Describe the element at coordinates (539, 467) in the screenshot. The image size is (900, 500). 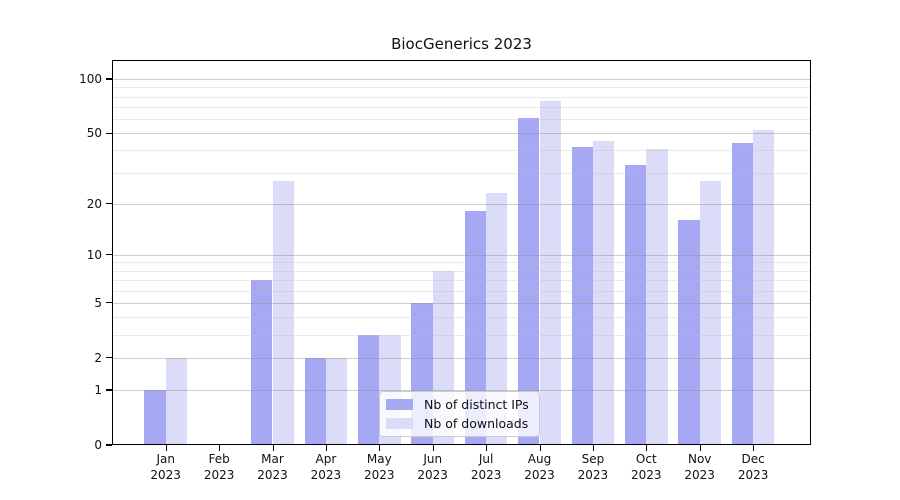
I see `x-tick-label: Aug 2023` at that location.